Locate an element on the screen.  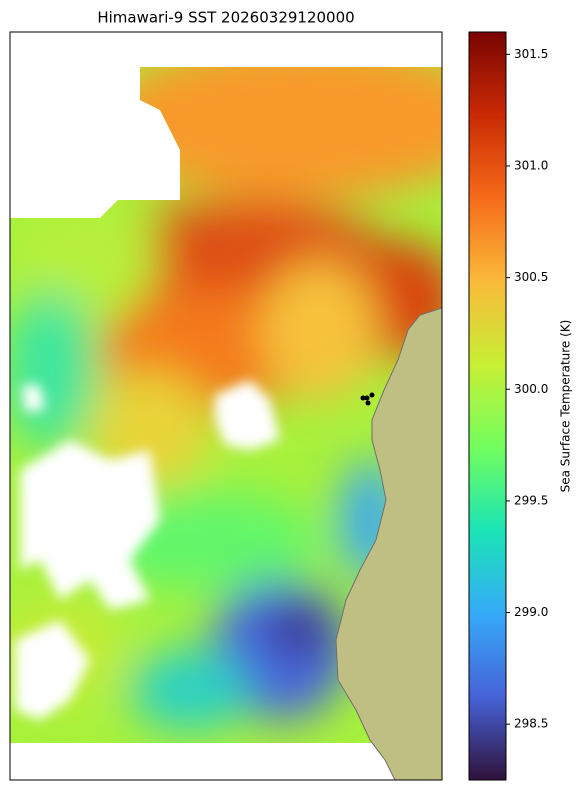
colorbar-tick-label: 300.0 is located at coordinates (531, 389).